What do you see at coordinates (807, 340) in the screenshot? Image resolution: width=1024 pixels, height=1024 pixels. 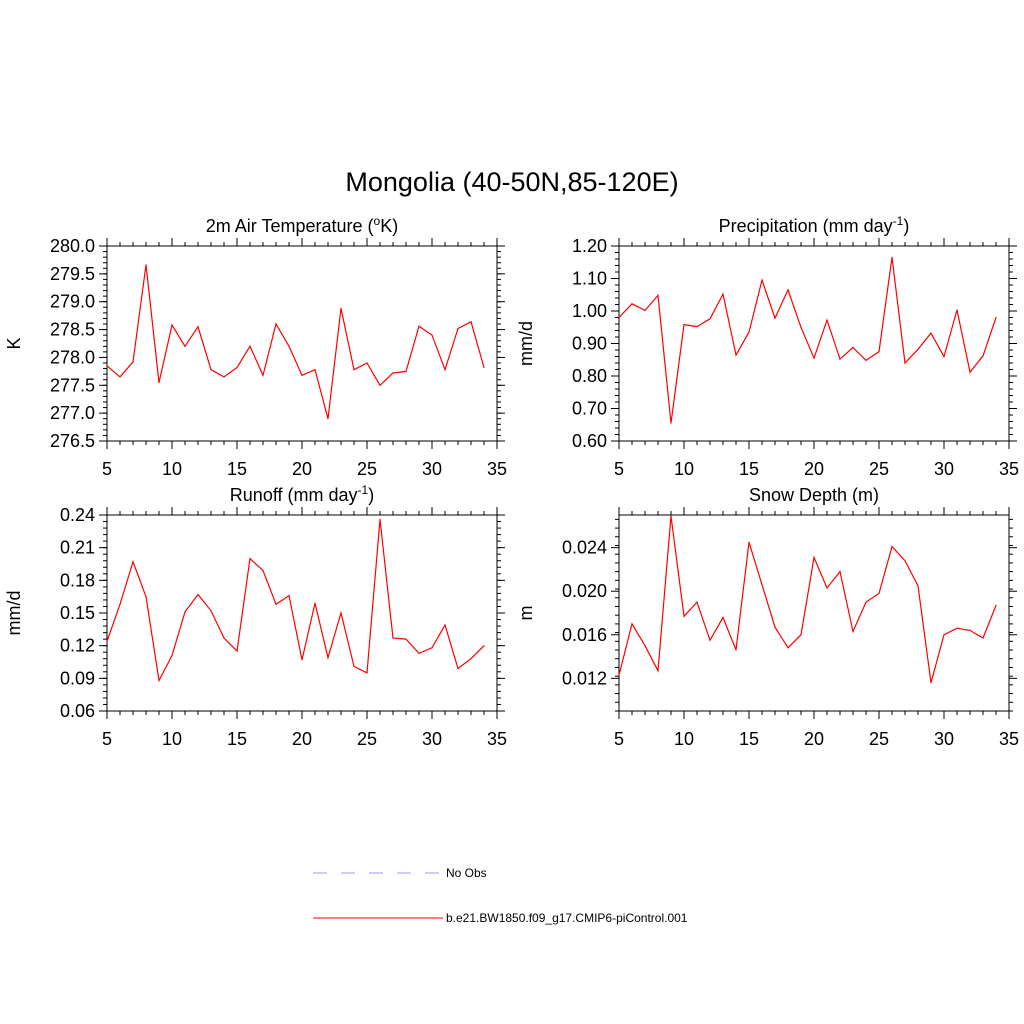 I see `precipitation-series-line` at bounding box center [807, 340].